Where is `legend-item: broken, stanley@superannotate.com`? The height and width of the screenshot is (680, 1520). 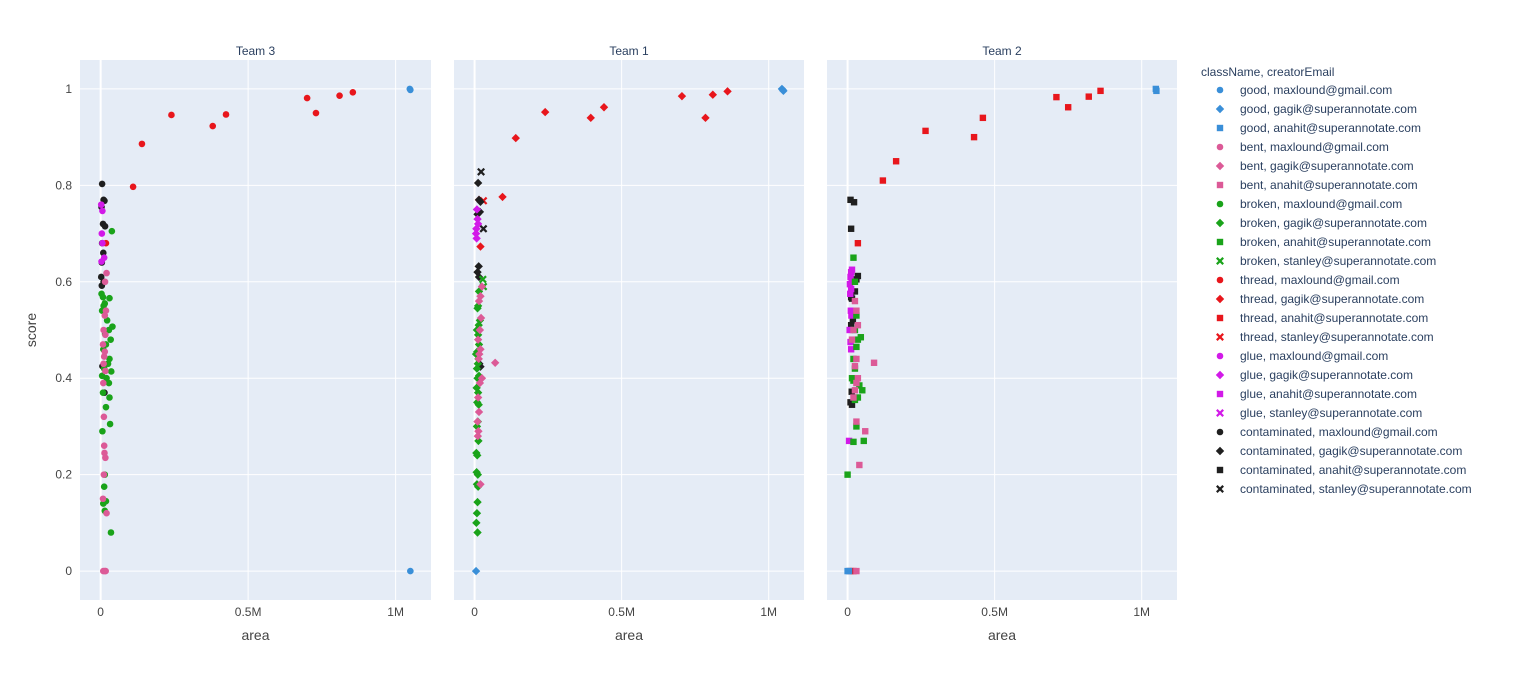
legend-item: broken, stanley@superannotate.com is located at coordinates (1326, 261).